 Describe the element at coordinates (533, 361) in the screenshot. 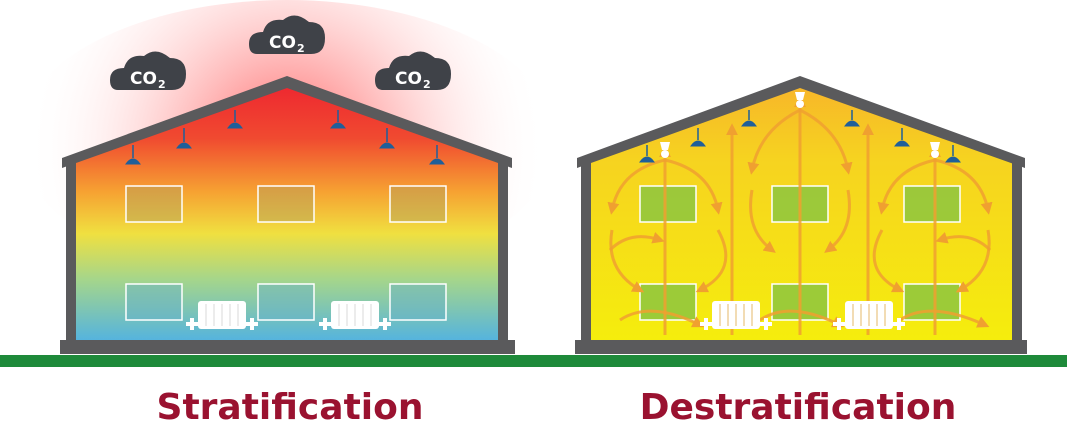

I see `ground-strip` at that location.